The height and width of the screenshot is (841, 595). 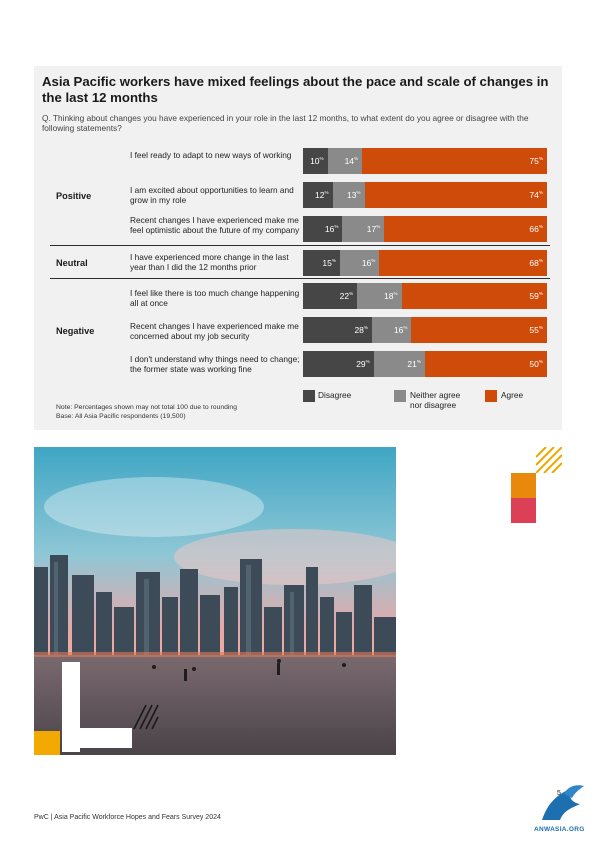 I want to click on bar-segment-disagree: 10%, so click(x=315, y=161).